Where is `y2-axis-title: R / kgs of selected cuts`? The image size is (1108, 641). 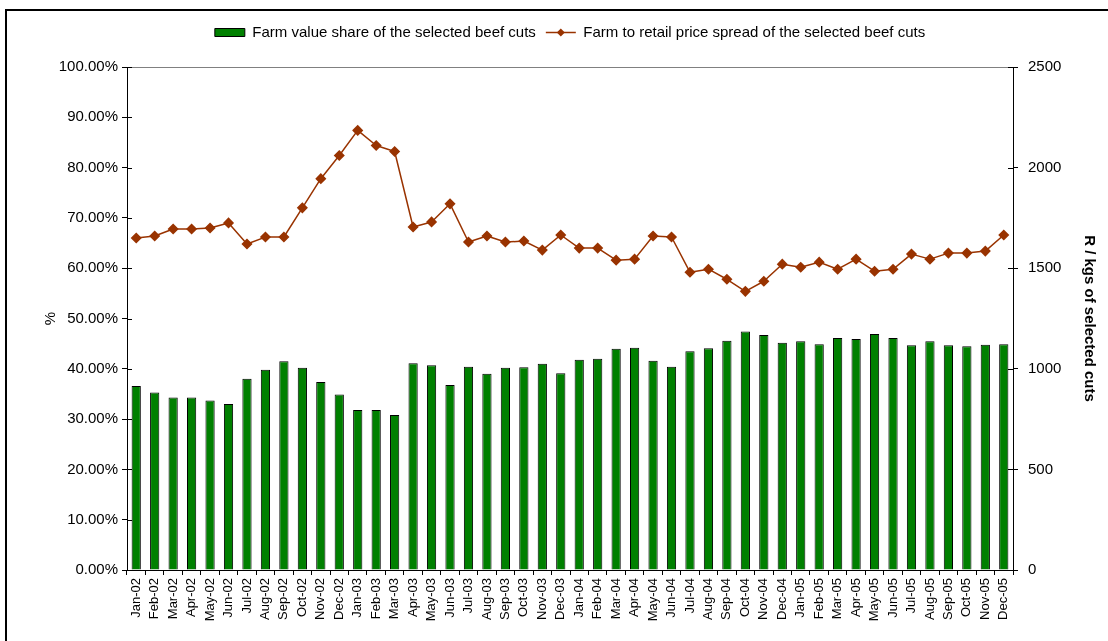 y2-axis-title: R / kgs of selected cuts is located at coordinates (1090, 318).